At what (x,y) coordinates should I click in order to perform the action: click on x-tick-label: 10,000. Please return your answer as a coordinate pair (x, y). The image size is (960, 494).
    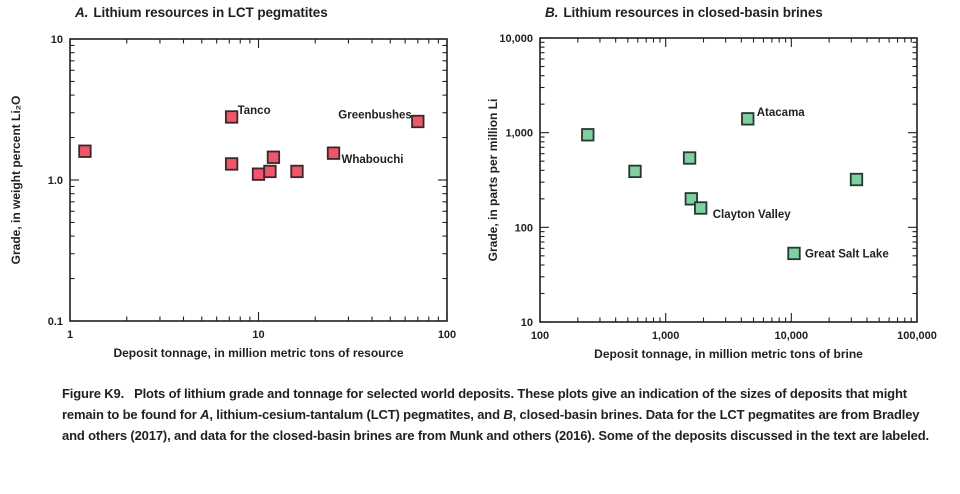
    Looking at the image, I should click on (792, 336).